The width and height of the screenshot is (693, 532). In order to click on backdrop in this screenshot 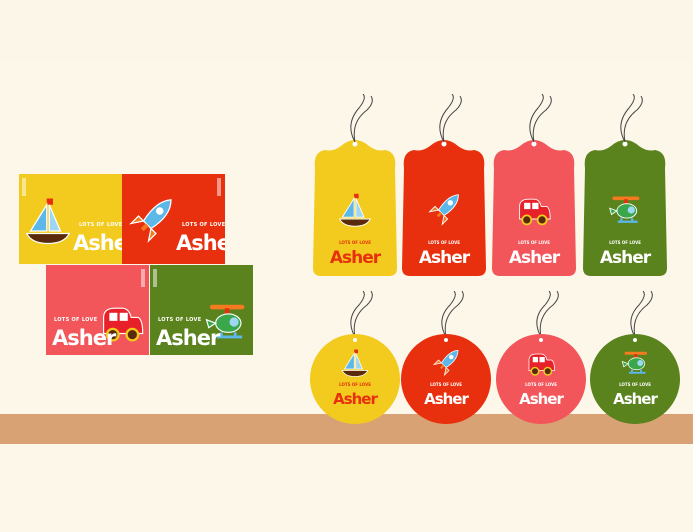, I will do `click(346, 30)`.